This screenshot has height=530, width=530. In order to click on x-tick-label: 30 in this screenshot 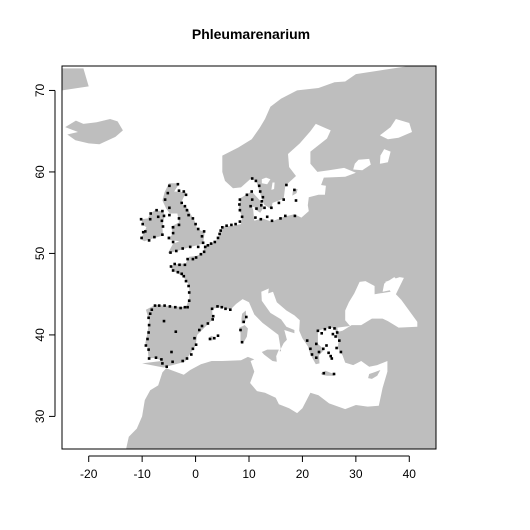, I will do `click(356, 474)`.